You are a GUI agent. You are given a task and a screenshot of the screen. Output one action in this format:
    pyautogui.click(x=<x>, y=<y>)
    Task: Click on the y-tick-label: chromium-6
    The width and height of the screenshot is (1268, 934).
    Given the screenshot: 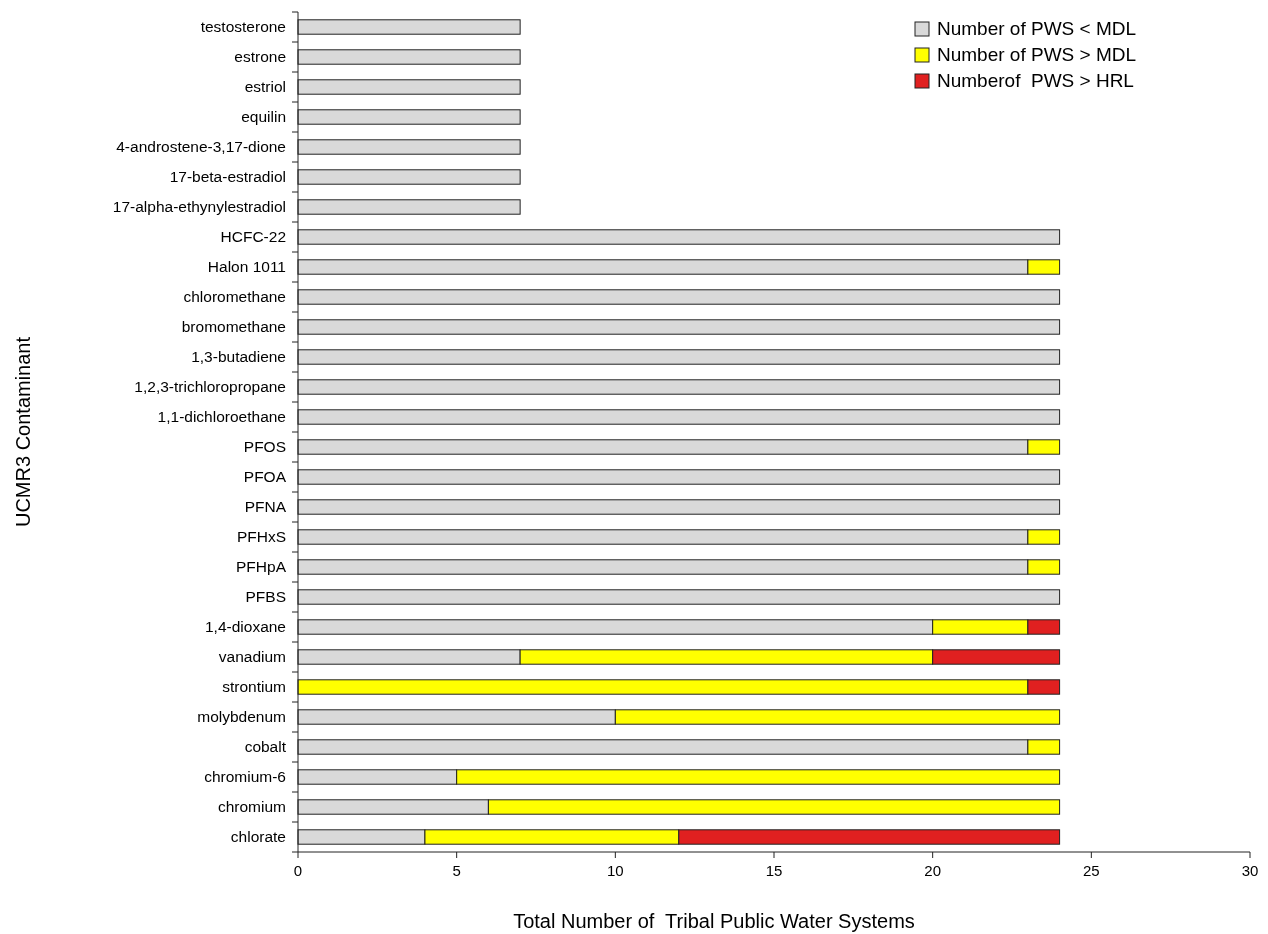 What is the action you would take?
    pyautogui.click(x=245, y=776)
    